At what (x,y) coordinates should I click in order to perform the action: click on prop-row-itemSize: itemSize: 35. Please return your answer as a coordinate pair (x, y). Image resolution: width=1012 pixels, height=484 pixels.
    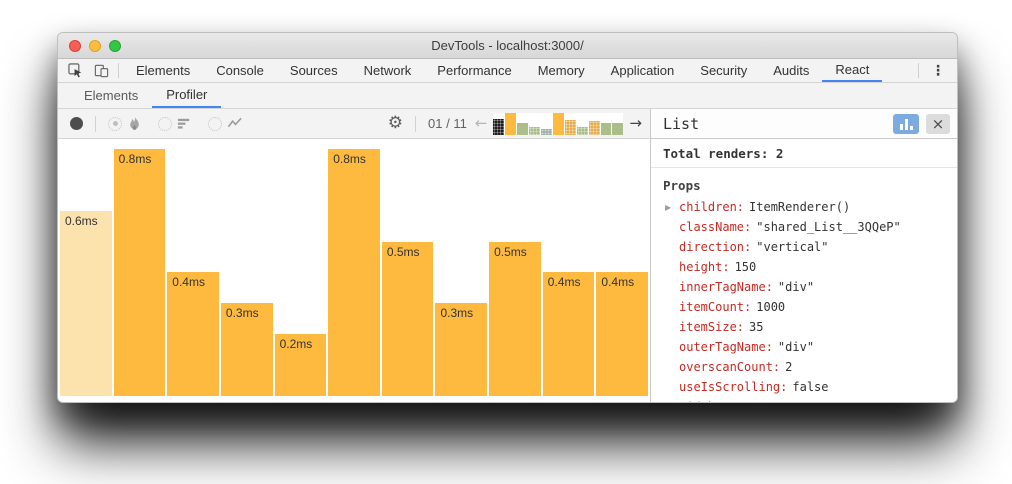
    Looking at the image, I should click on (804, 327).